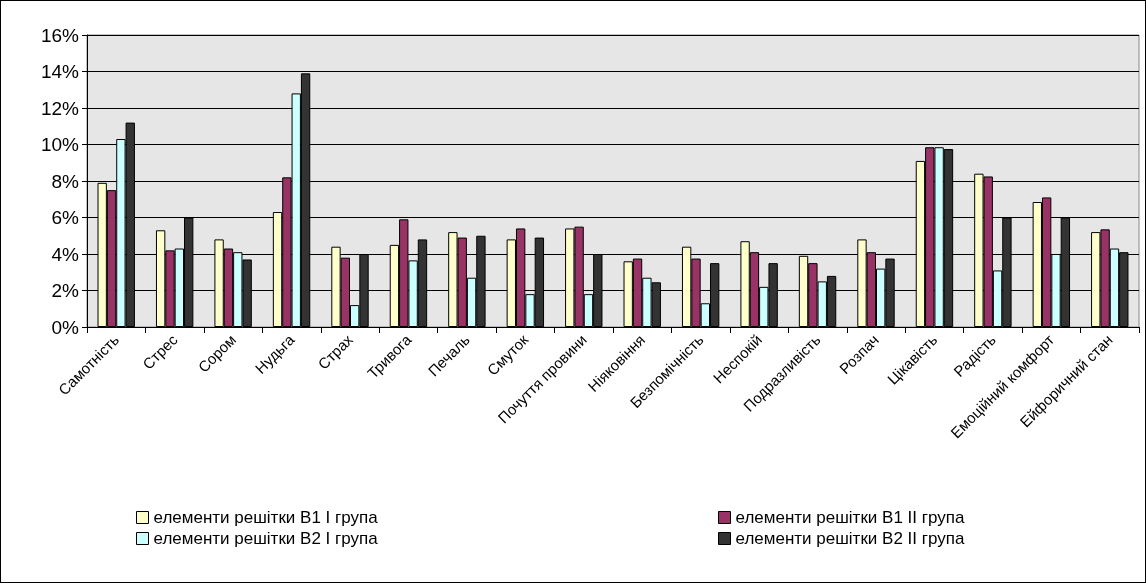 The height and width of the screenshot is (583, 1146). I want to click on y-tick-label: 8%, so click(65, 181).